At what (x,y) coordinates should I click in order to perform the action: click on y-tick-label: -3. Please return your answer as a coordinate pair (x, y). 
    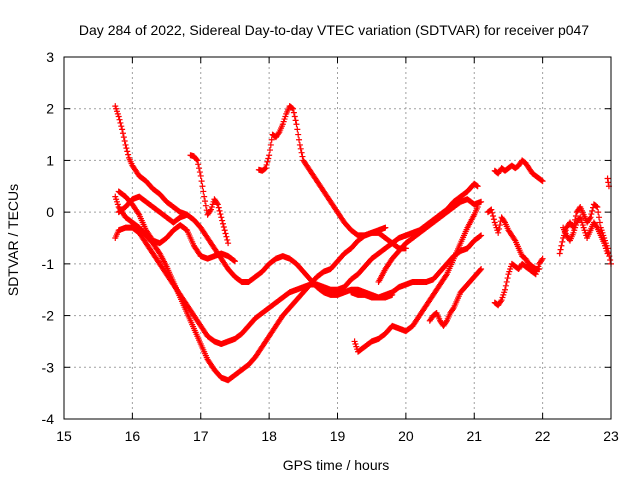
    Looking at the image, I should click on (48, 367).